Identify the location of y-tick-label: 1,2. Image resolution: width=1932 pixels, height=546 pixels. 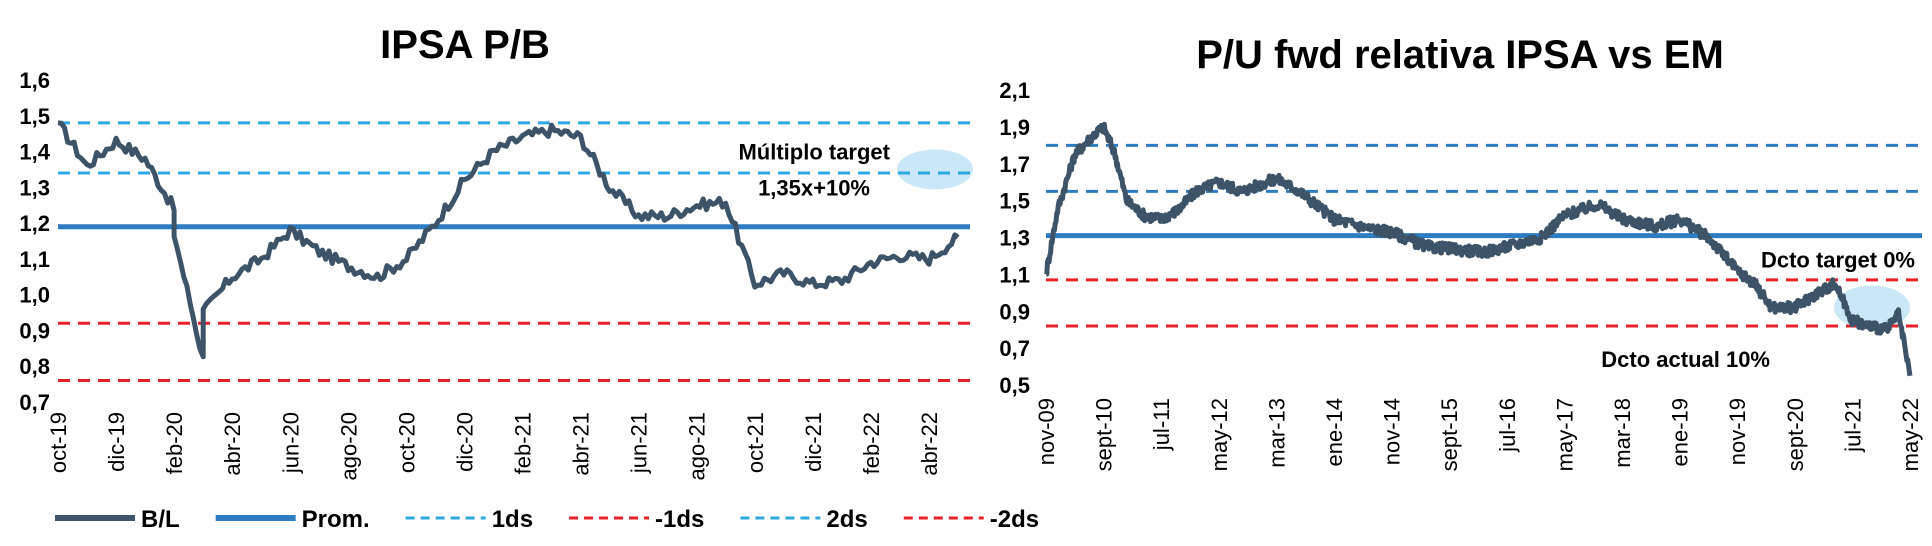
(34, 223).